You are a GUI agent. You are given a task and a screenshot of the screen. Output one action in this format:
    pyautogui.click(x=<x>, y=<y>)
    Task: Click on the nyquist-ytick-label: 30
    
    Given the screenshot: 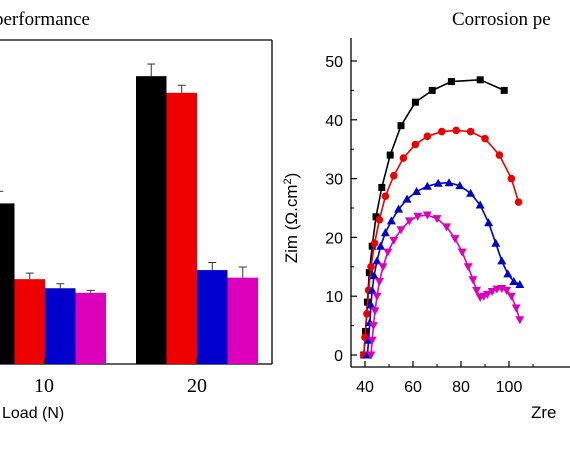 What is the action you would take?
    pyautogui.click(x=334, y=180)
    